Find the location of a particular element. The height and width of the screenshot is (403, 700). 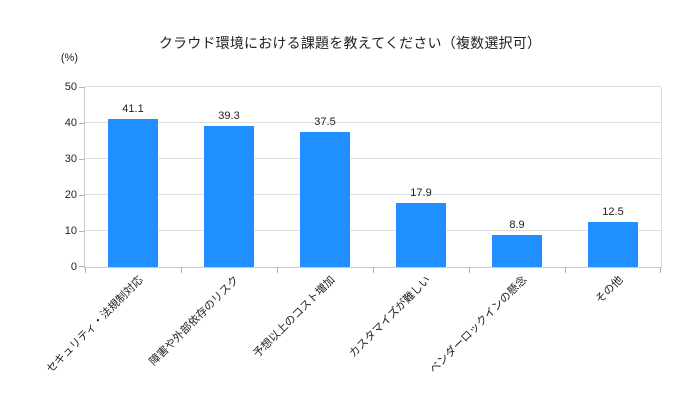

x-category-label: 障害や外部依存のリスク is located at coordinates (194, 321).